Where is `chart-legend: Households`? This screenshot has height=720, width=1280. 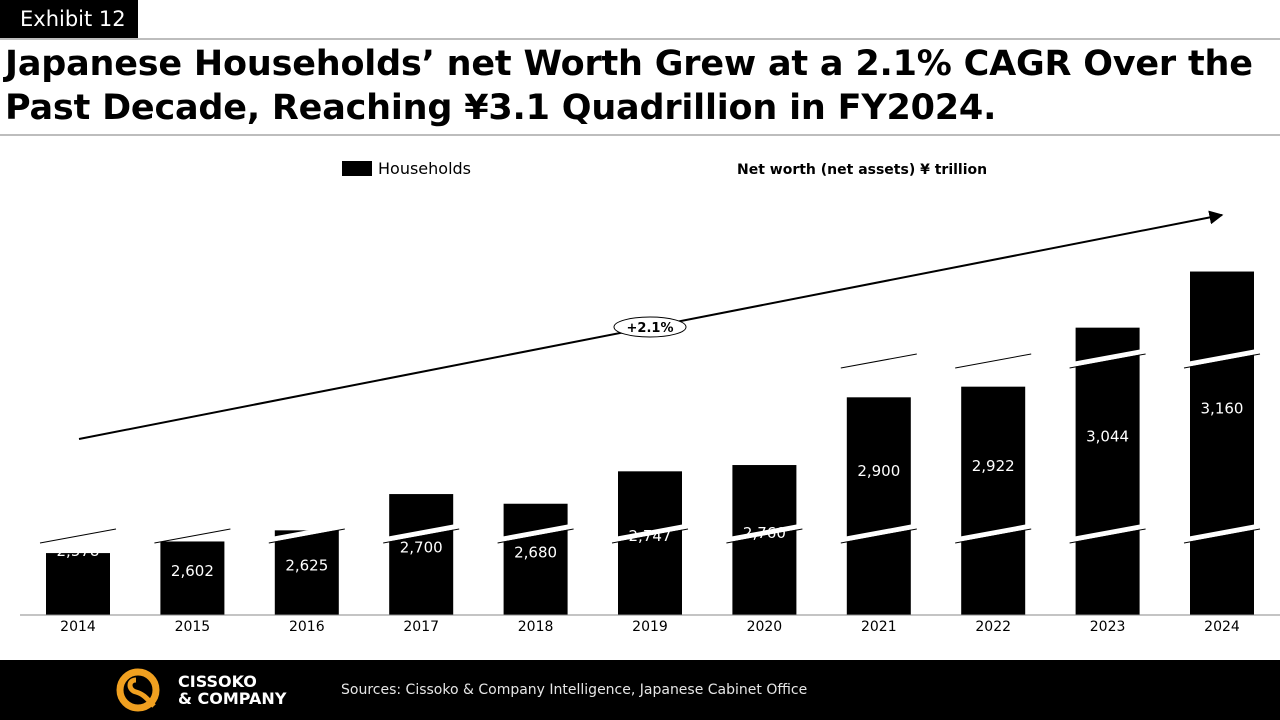 chart-legend: Households is located at coordinates (406, 168).